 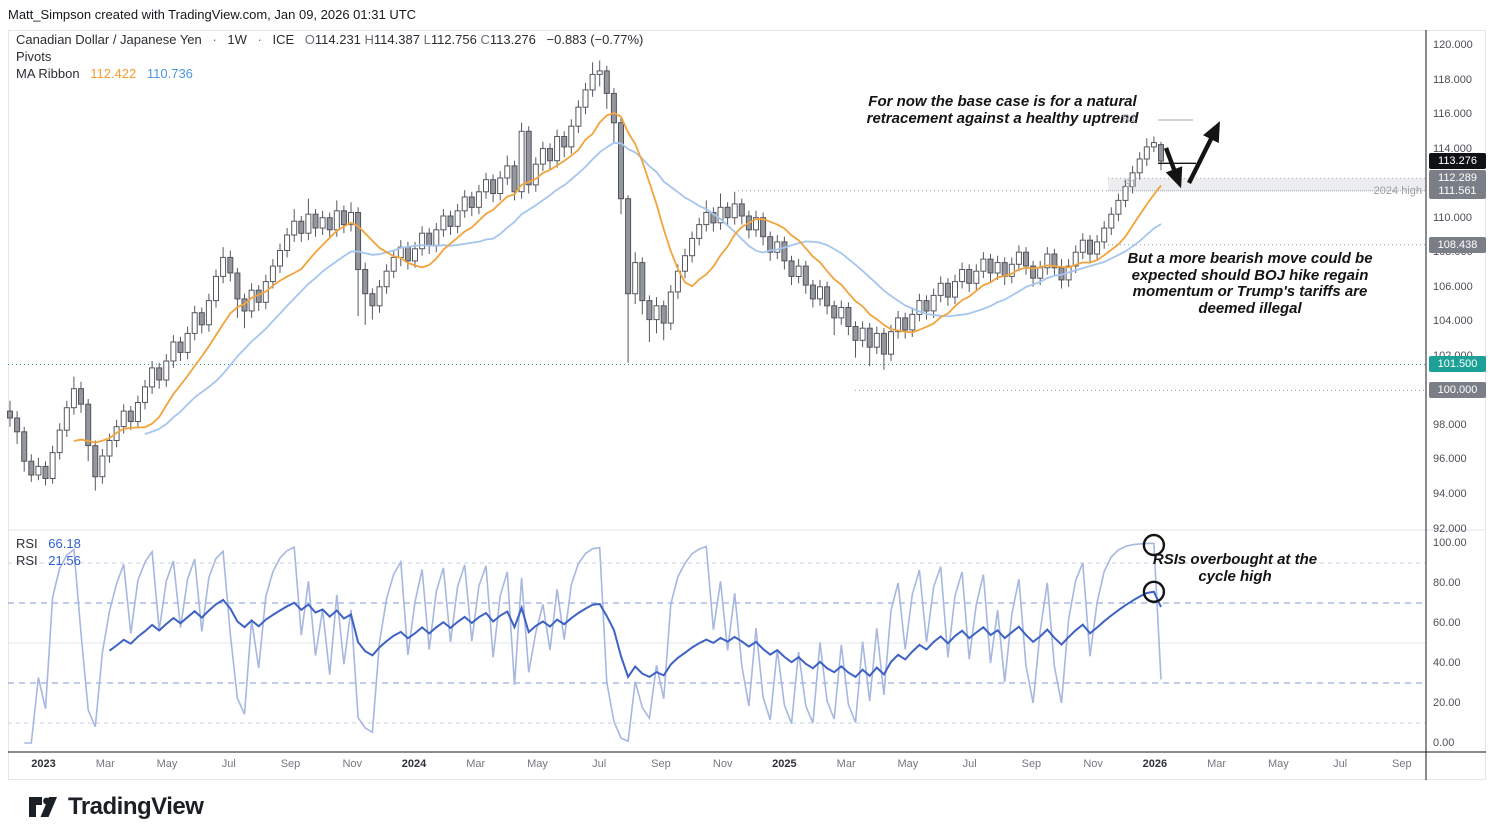 I want to click on low-value: 112.756, so click(x=453, y=39).